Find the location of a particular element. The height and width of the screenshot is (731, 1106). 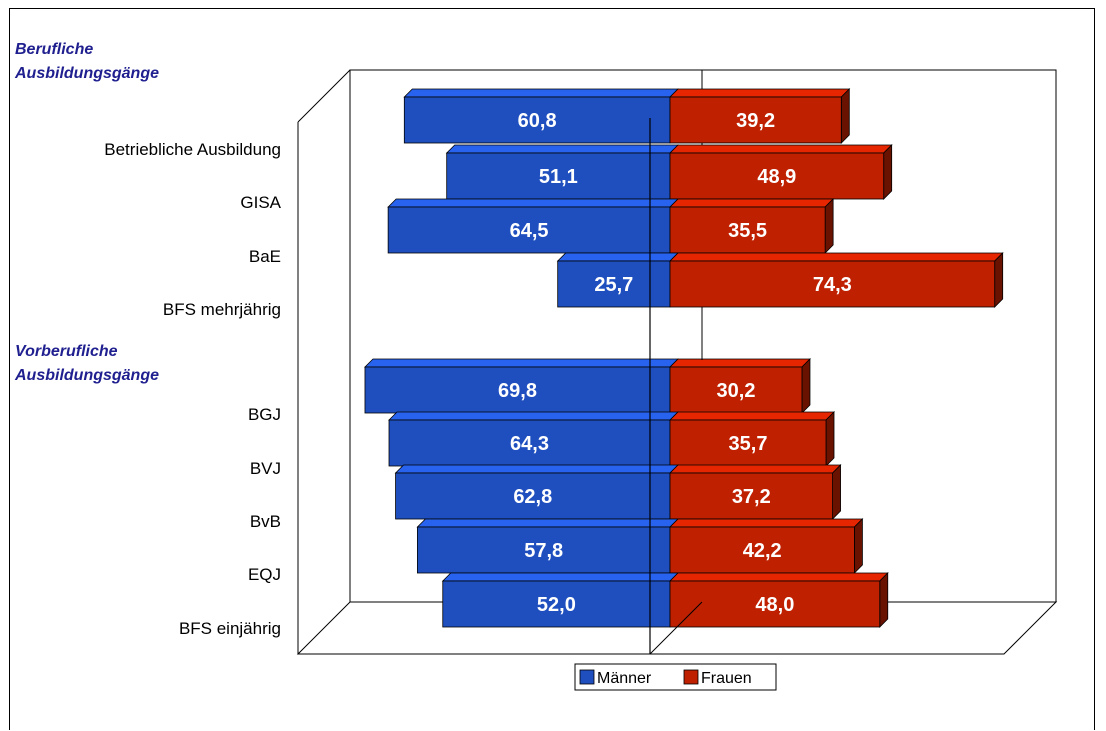

legend-box is located at coordinates (675, 677).